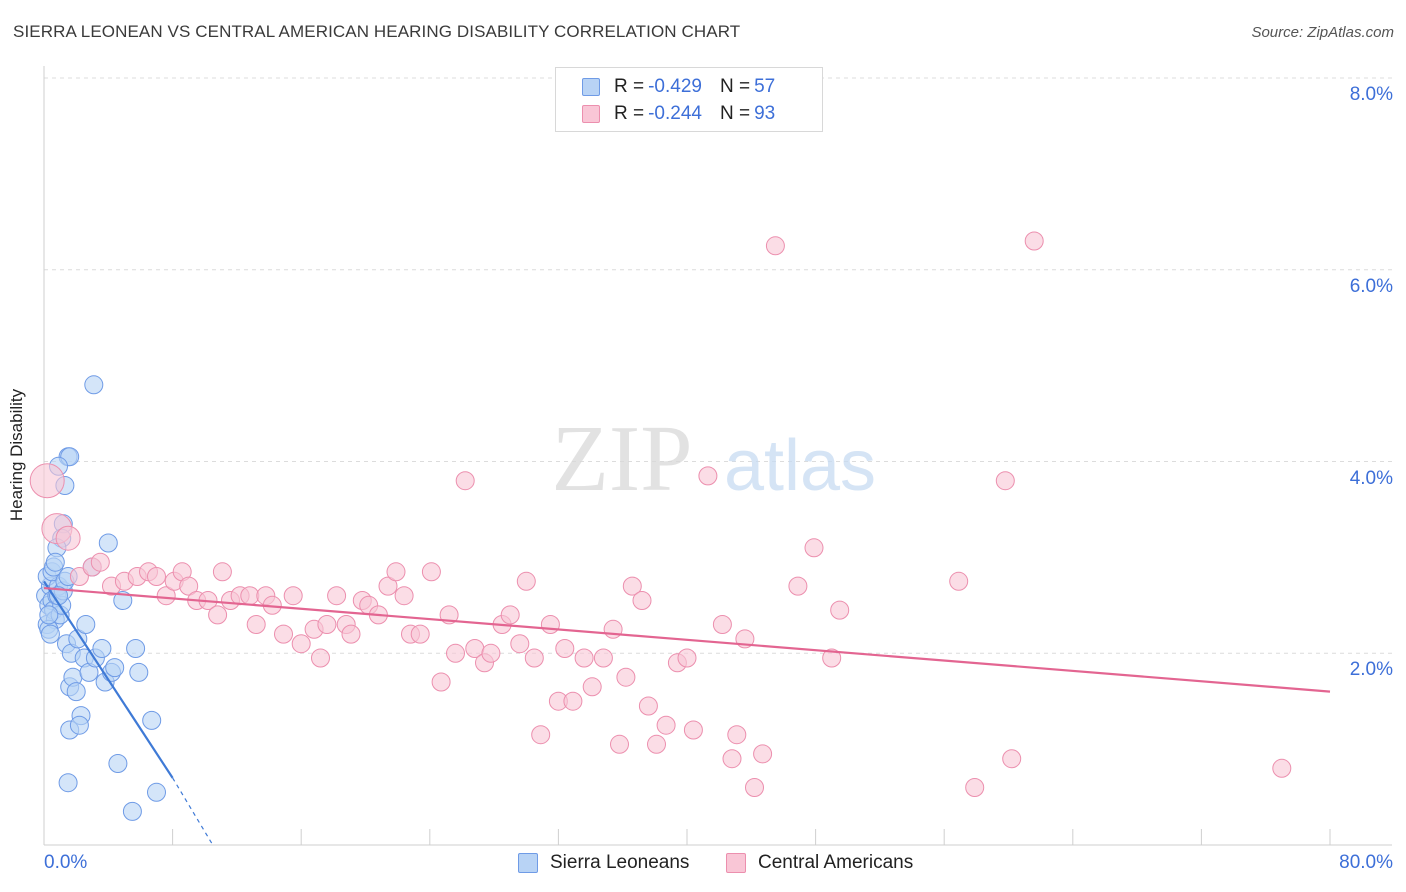 This screenshot has height=892, width=1406. Describe the element at coordinates (528, 863) in the screenshot. I see `series-swatch-blue` at that location.